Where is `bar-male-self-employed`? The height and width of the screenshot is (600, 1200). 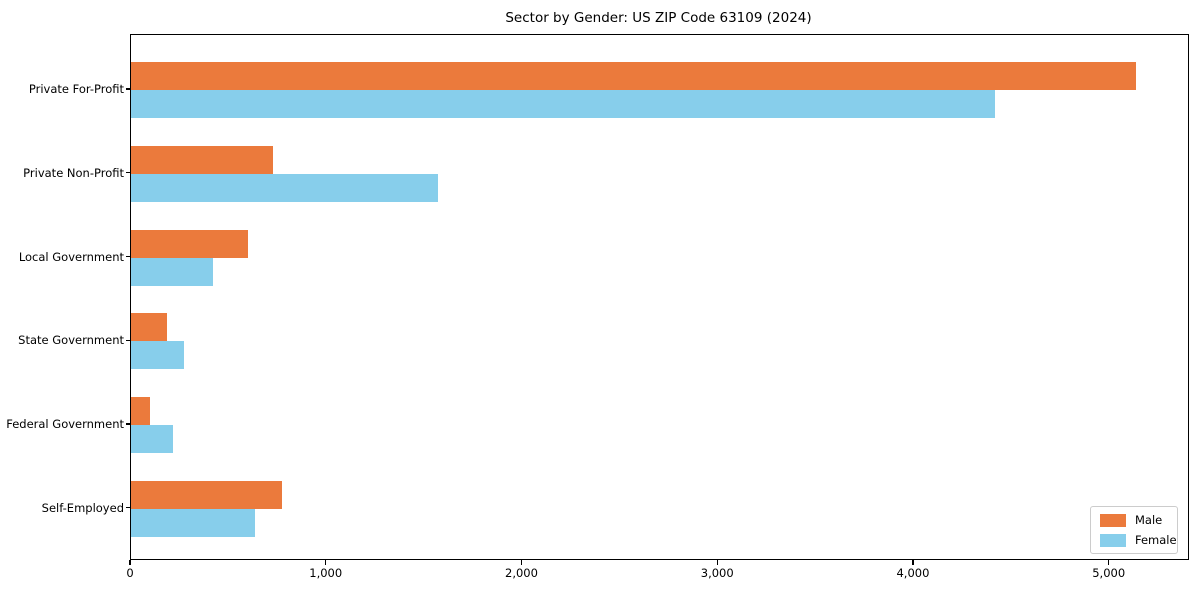
bar-male-self-employed is located at coordinates (206, 494).